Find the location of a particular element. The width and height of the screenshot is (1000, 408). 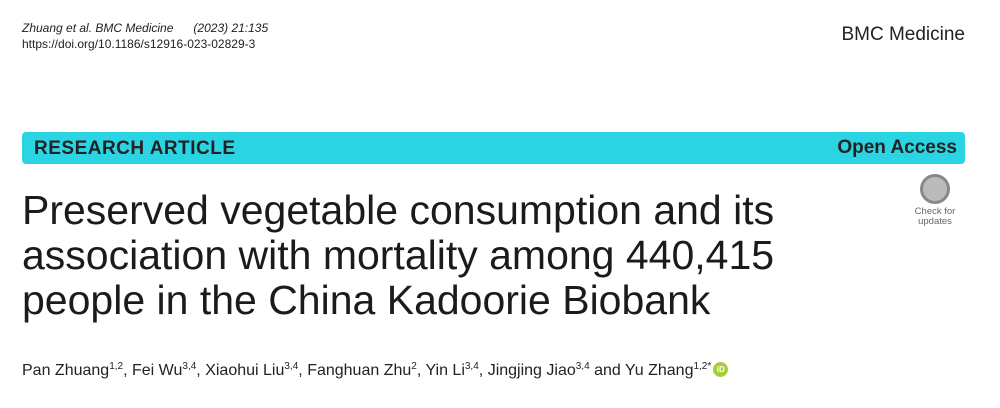

affiliation-numbers: 2 is located at coordinates (414, 366).